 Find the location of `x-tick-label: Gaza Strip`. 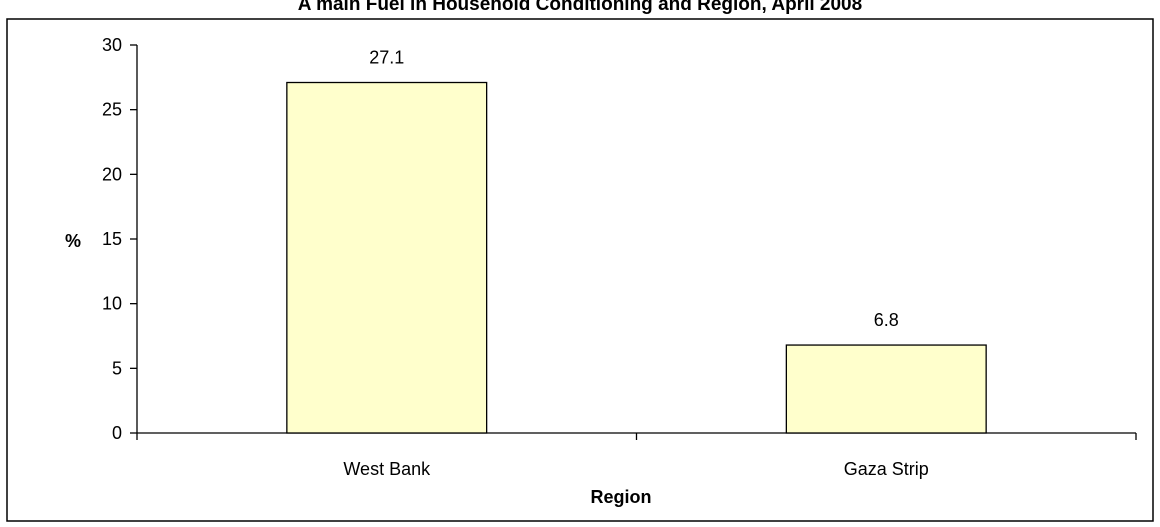

x-tick-label: Gaza Strip is located at coordinates (886, 469).